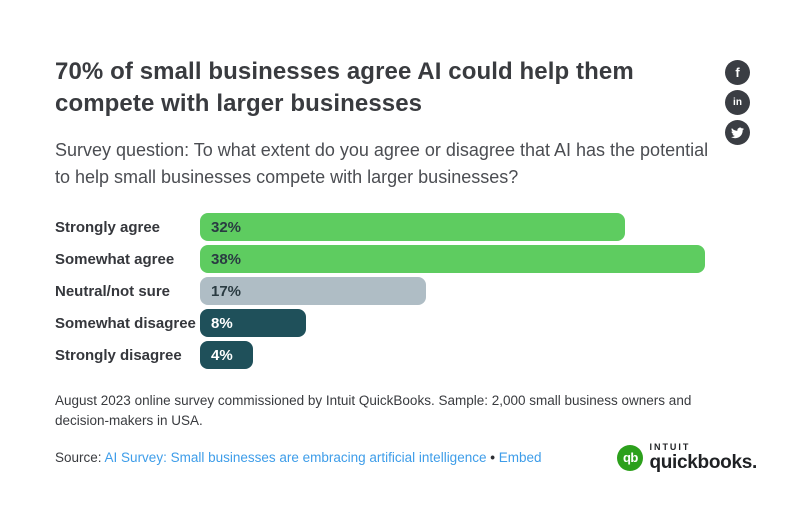 This screenshot has width=800, height=529. I want to click on quickbooks-wordmark: quickbooks., so click(703, 462).